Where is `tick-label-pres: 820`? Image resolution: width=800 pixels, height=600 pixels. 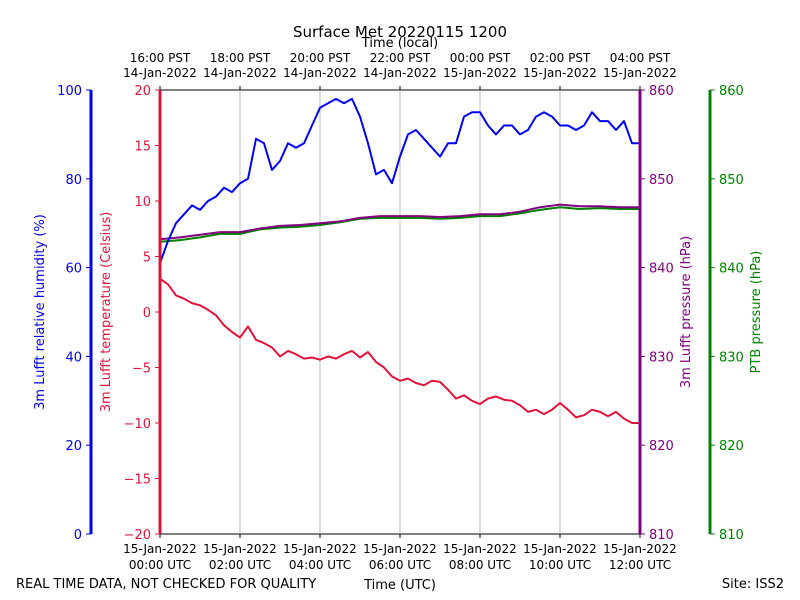 tick-label-pres: 820 is located at coordinates (661, 446).